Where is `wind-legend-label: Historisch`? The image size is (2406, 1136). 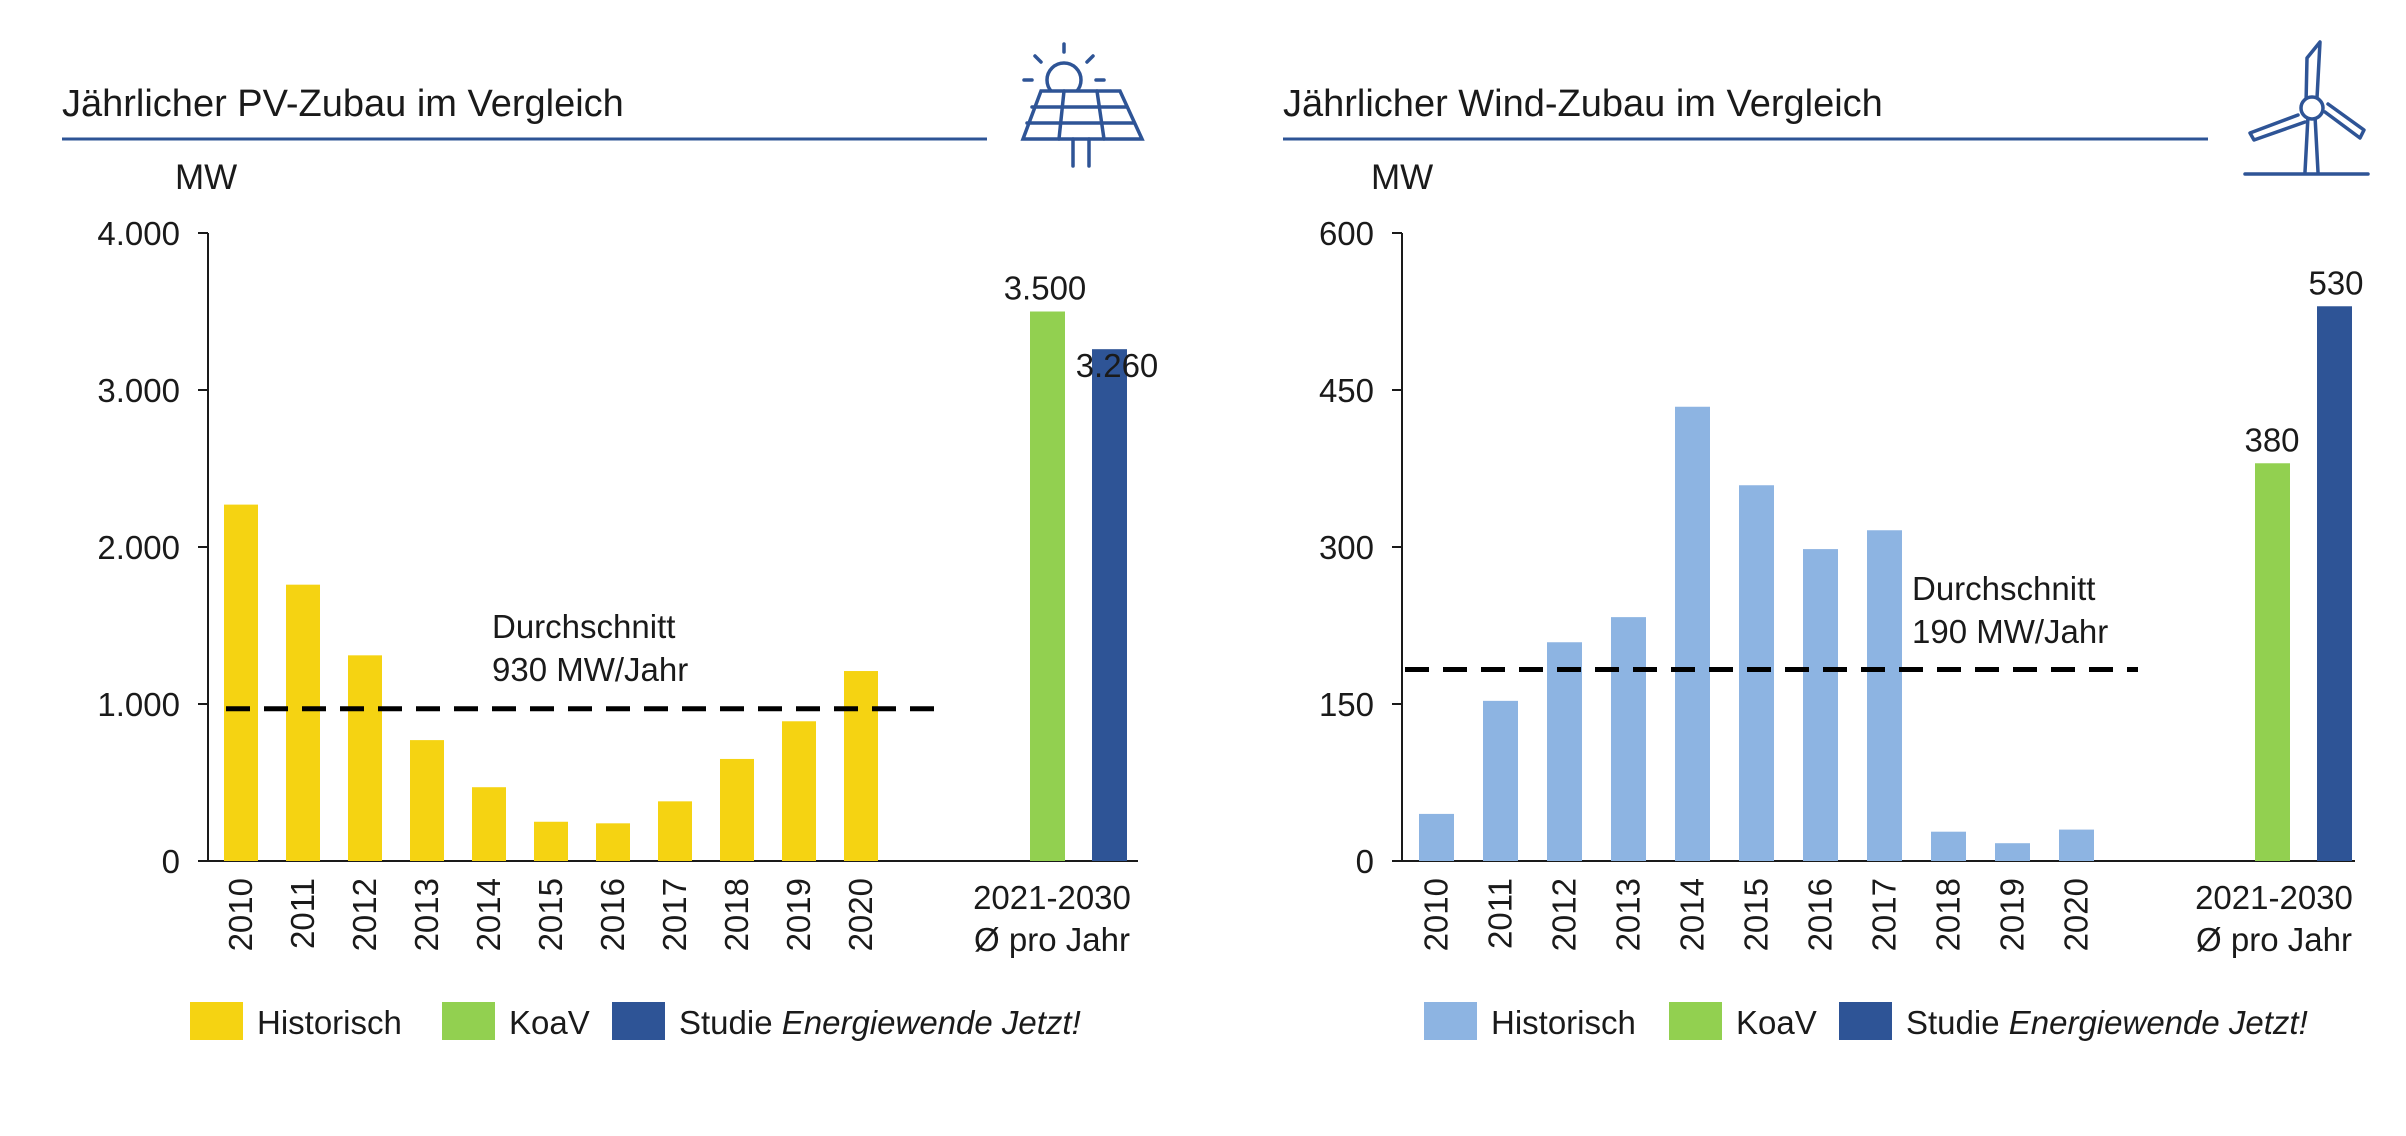 wind-legend-label: Historisch is located at coordinates (1563, 1022).